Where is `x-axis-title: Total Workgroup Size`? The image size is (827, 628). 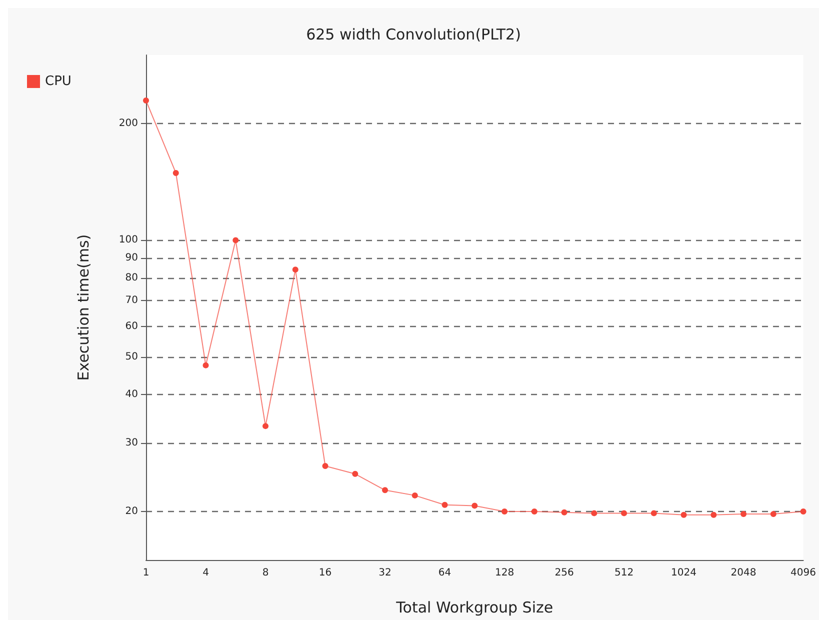
x-axis-title: Total Workgroup Size is located at coordinates (474, 607).